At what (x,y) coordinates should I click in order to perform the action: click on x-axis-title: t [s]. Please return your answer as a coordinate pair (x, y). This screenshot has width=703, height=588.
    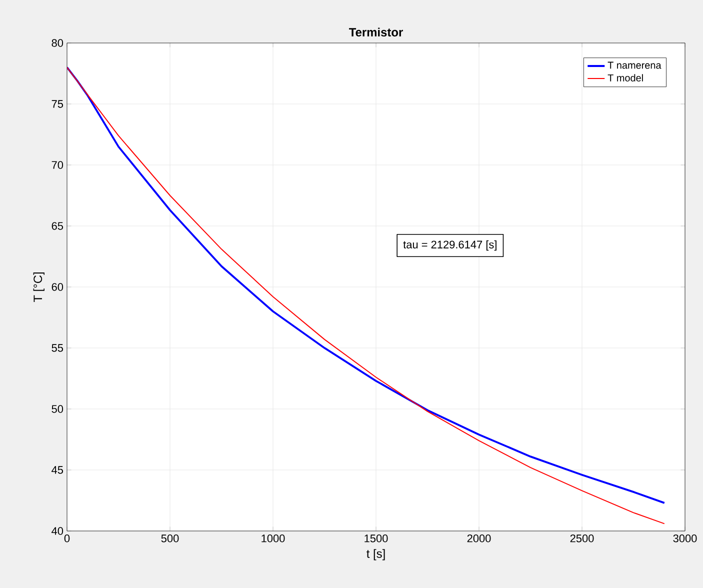
    Looking at the image, I should click on (375, 554).